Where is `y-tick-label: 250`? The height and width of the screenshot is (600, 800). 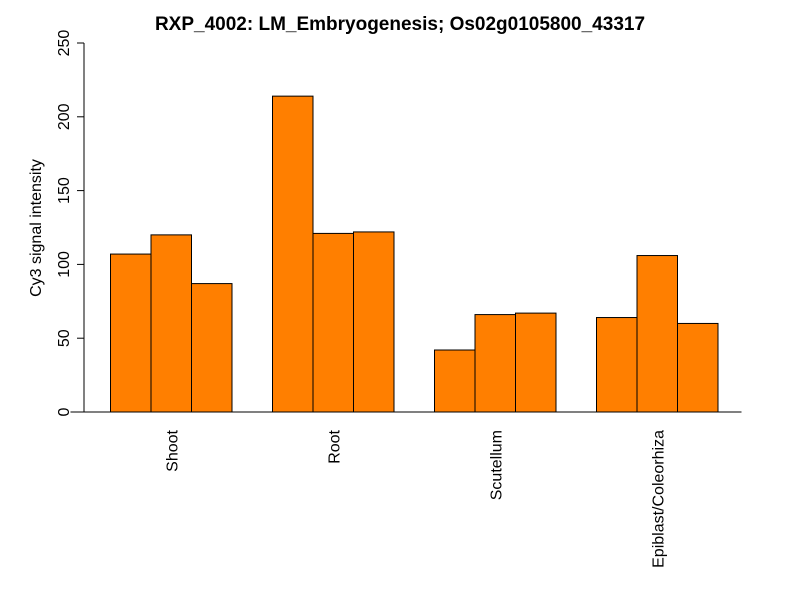 y-tick-label: 250 is located at coordinates (64, 43).